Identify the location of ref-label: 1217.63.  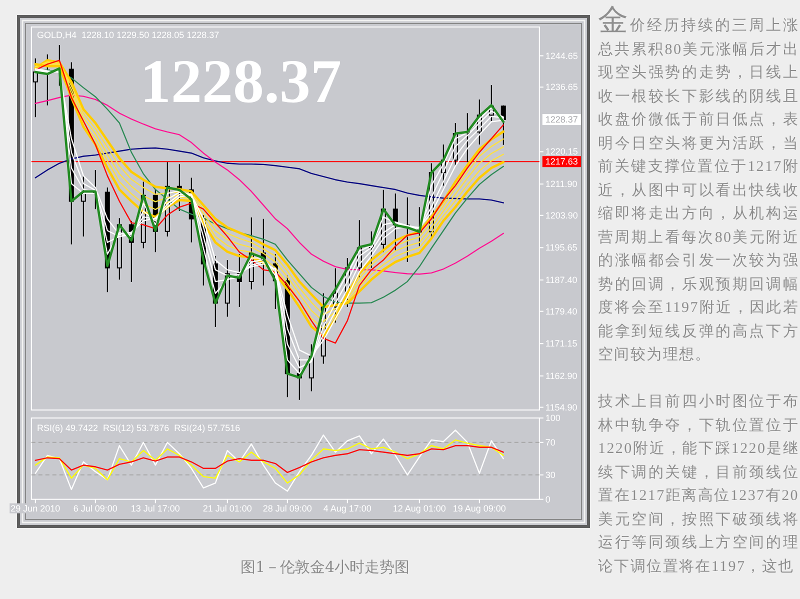
(561, 161).